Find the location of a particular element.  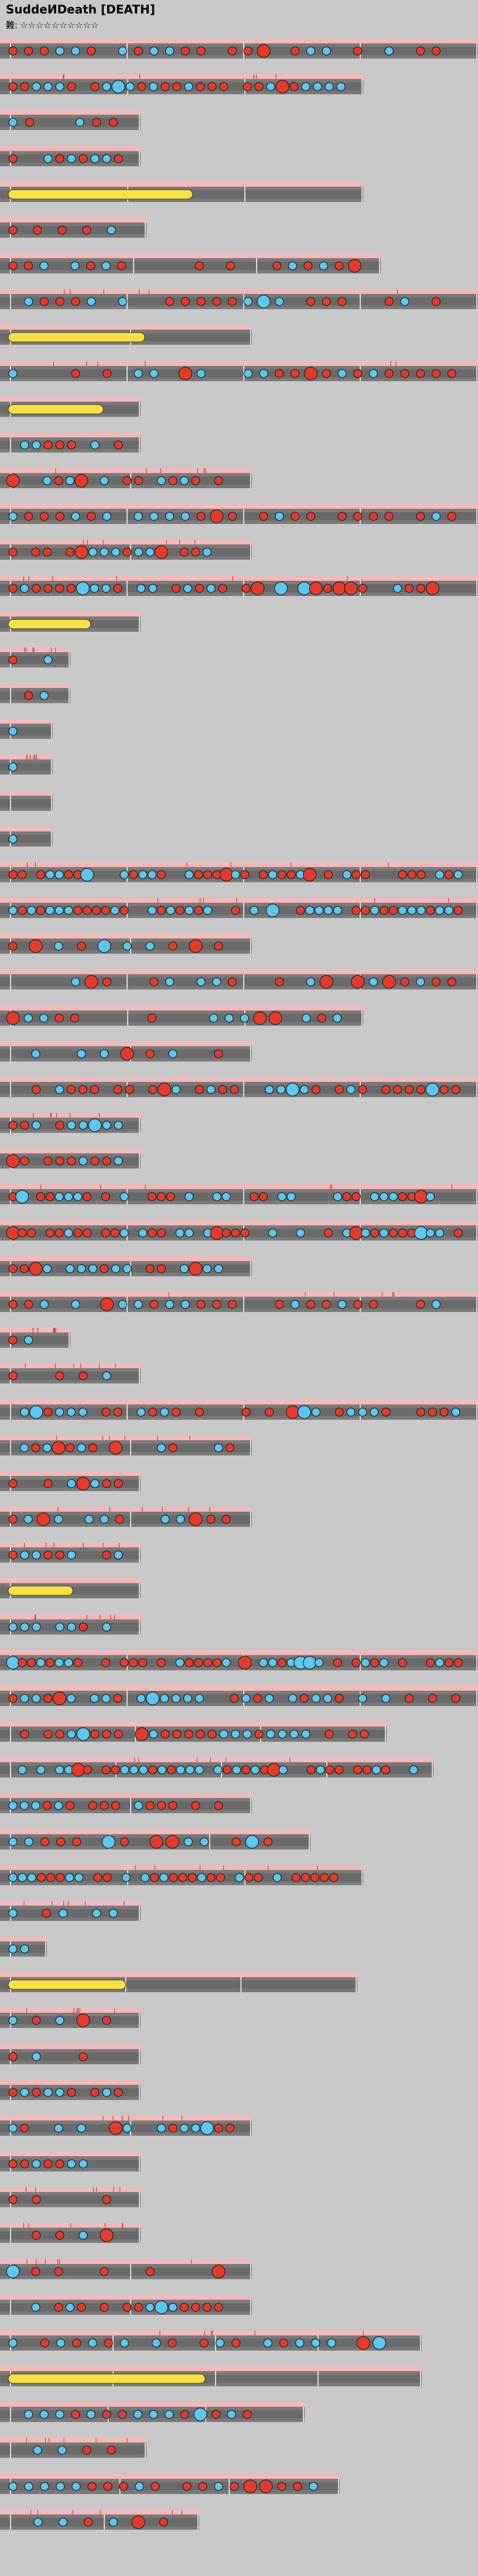

drumroll is located at coordinates (56, 409).